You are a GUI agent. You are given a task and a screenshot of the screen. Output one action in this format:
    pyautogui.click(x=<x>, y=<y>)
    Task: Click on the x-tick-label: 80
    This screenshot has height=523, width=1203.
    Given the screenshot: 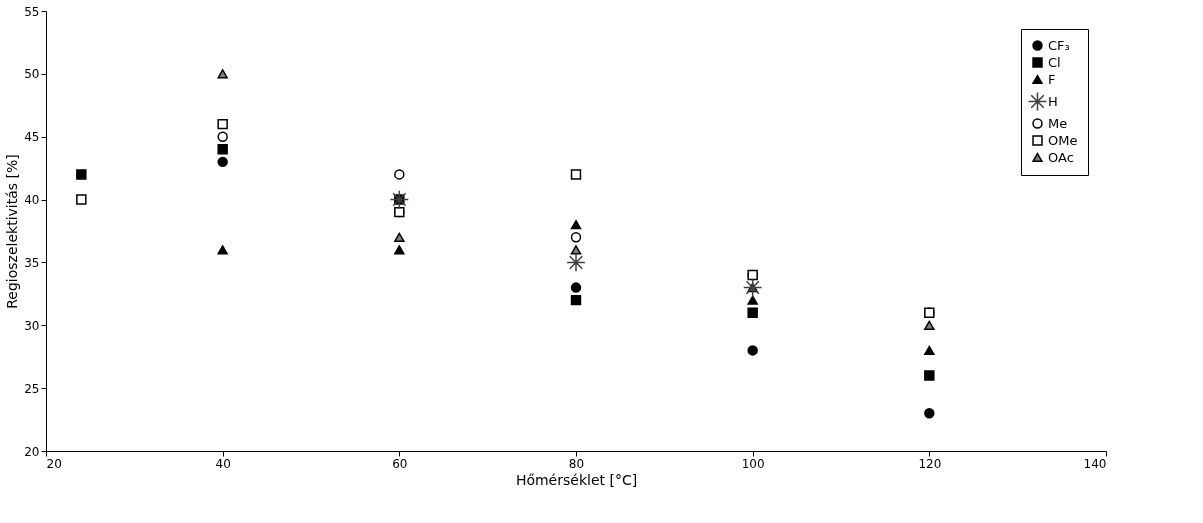 What is the action you would take?
    pyautogui.click(x=576, y=463)
    